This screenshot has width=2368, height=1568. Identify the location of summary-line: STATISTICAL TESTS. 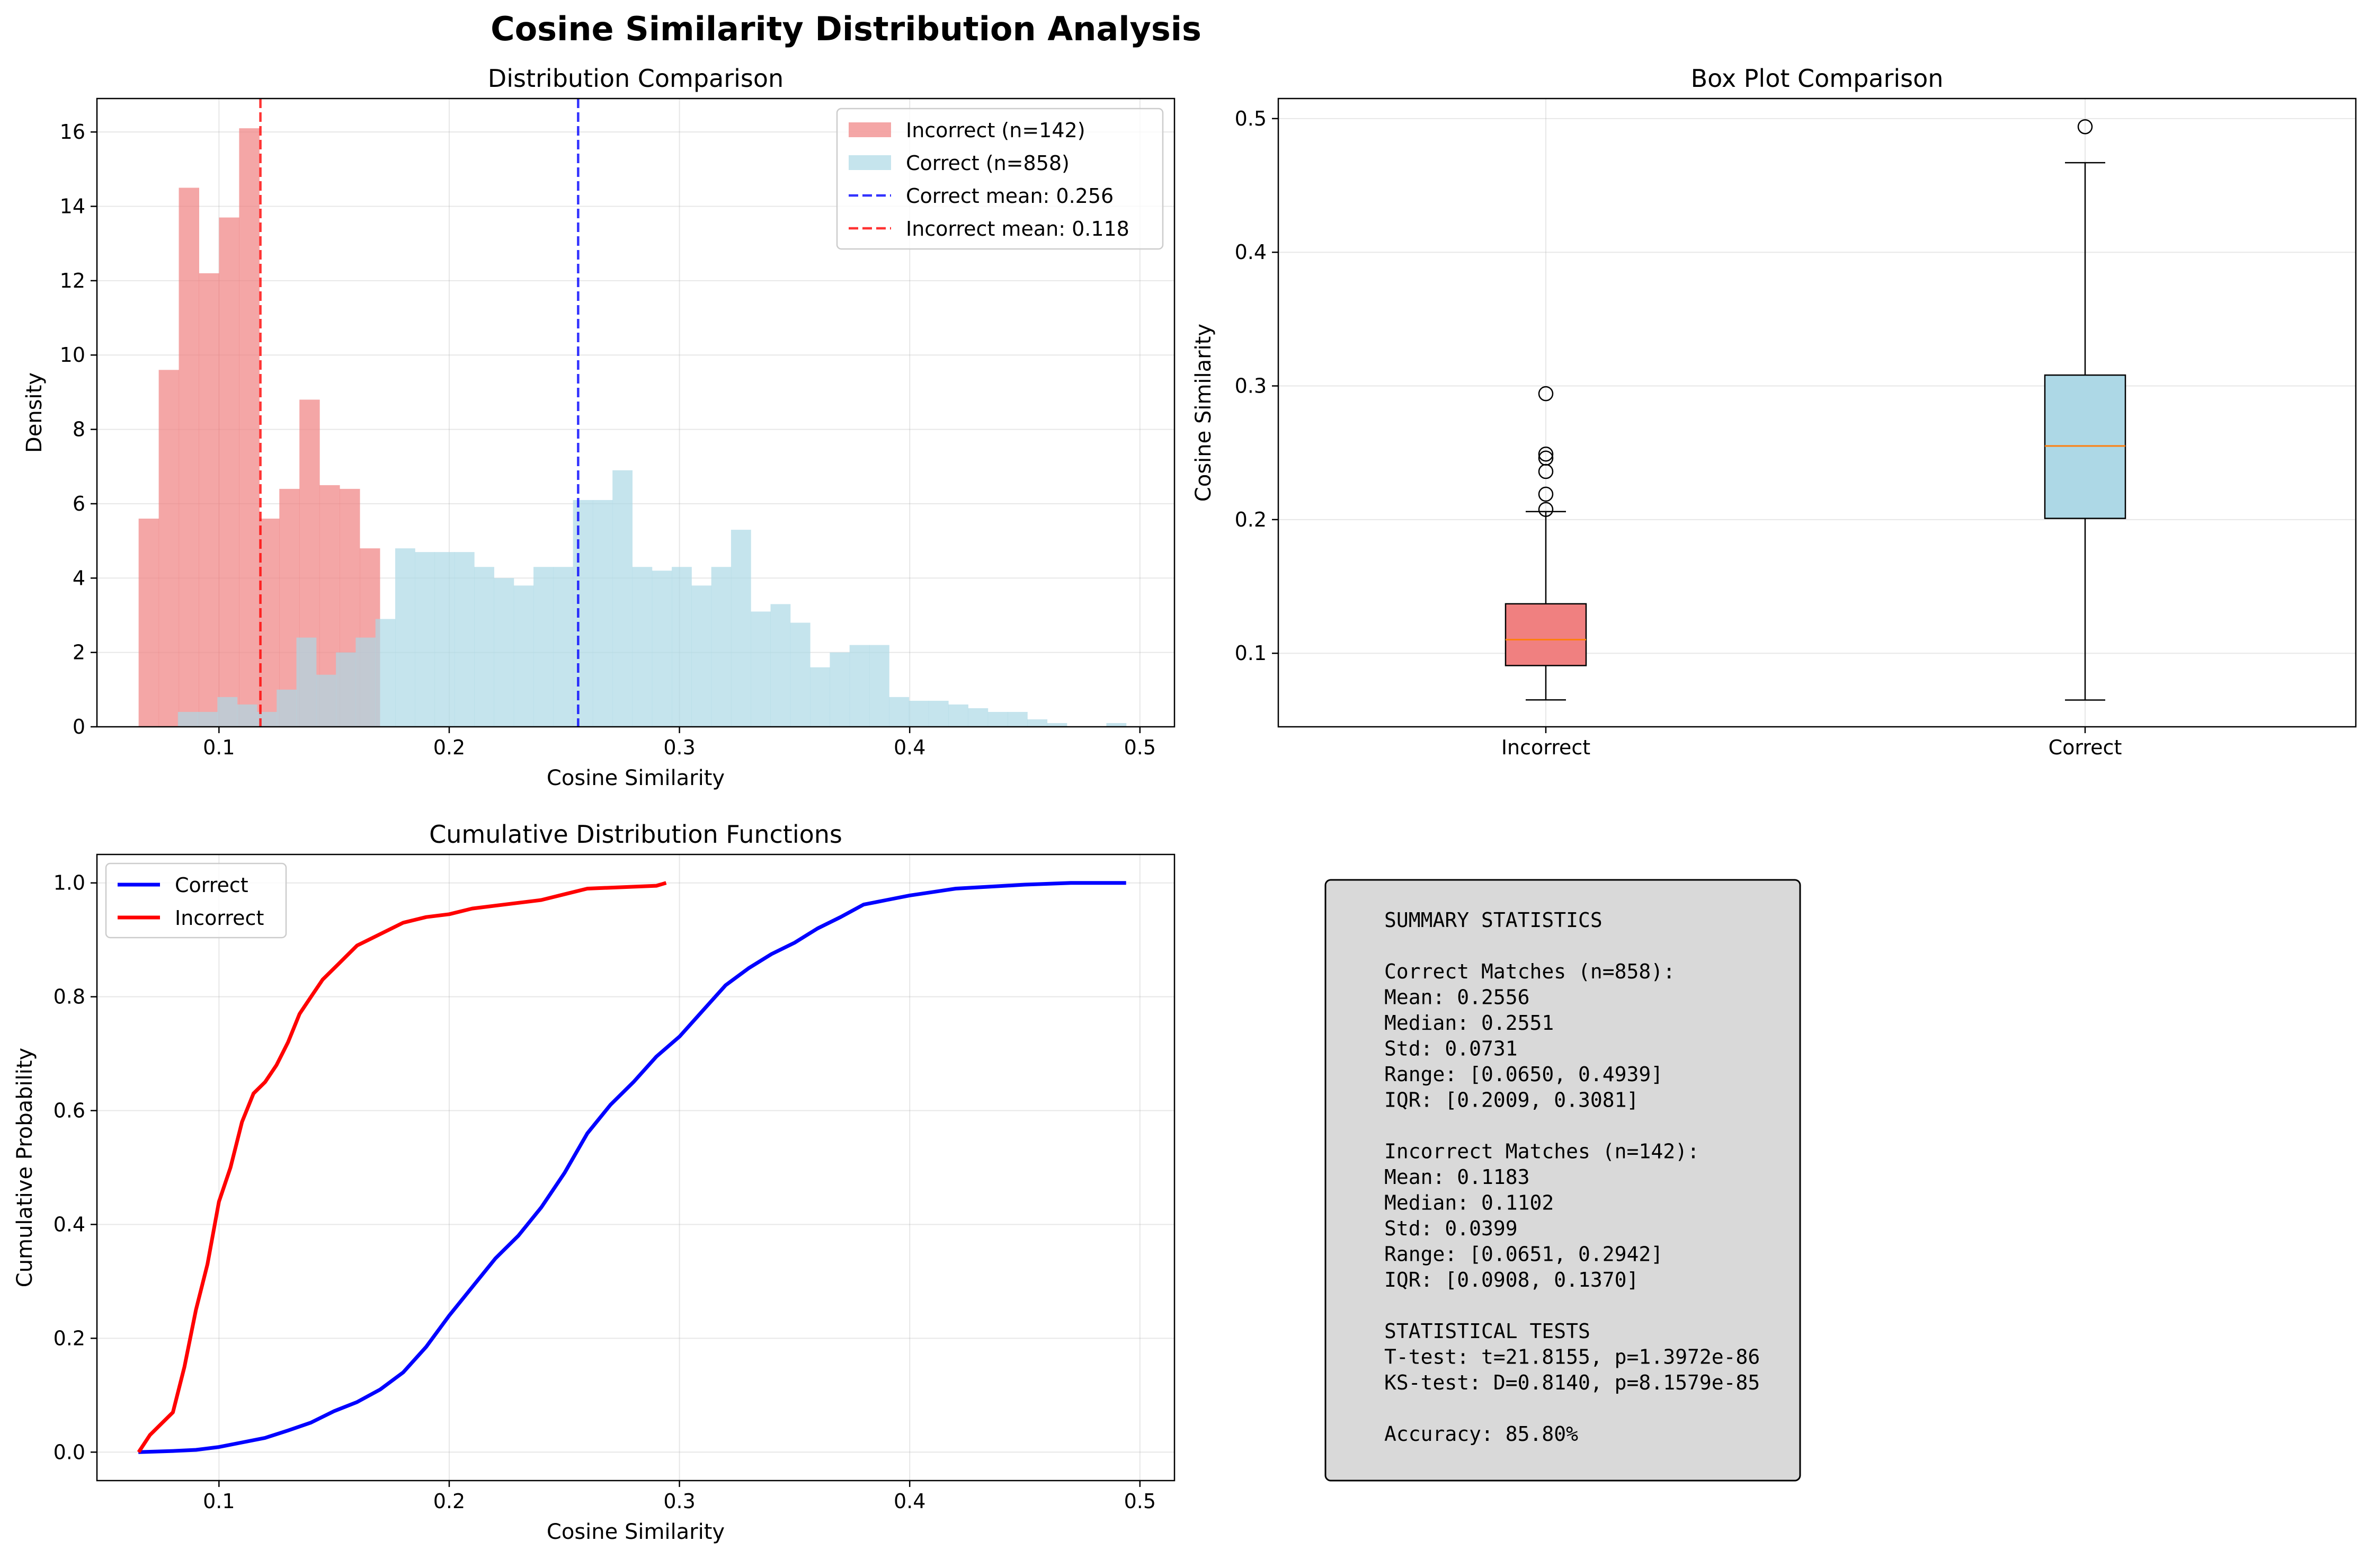
(1487, 1331).